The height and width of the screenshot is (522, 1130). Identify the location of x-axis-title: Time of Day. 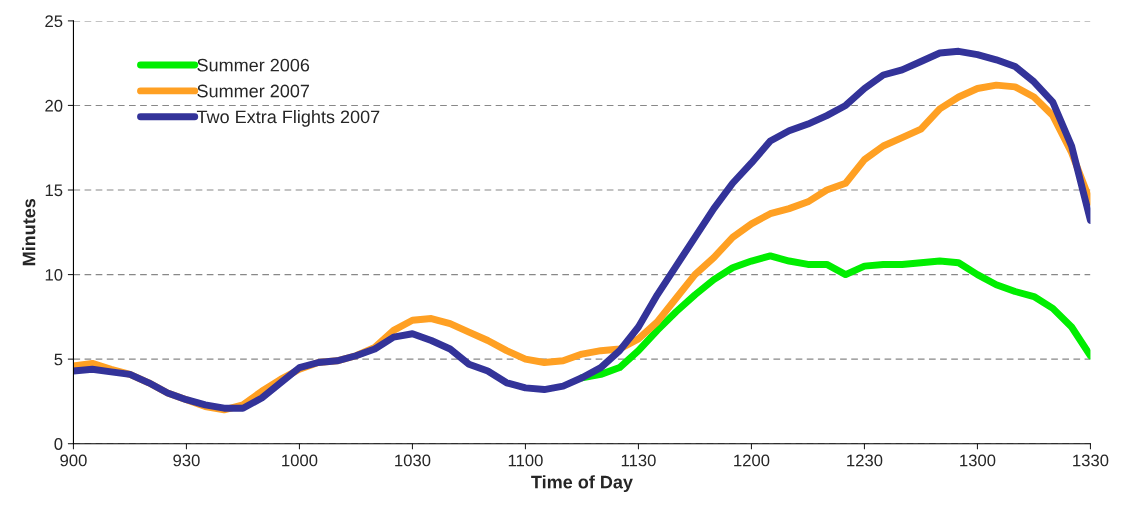
(582, 484).